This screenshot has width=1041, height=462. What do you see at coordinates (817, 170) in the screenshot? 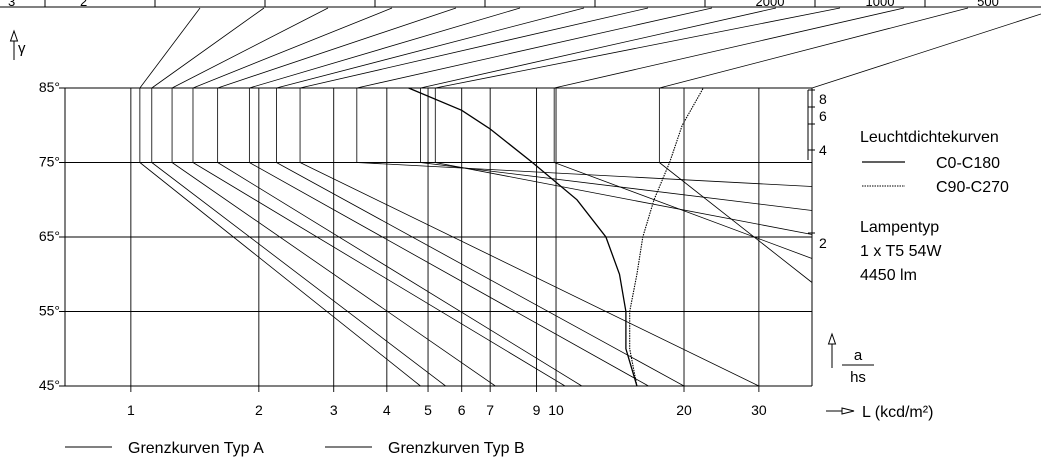
I see `right-ratio-scale: 8 6 4 2` at bounding box center [817, 170].